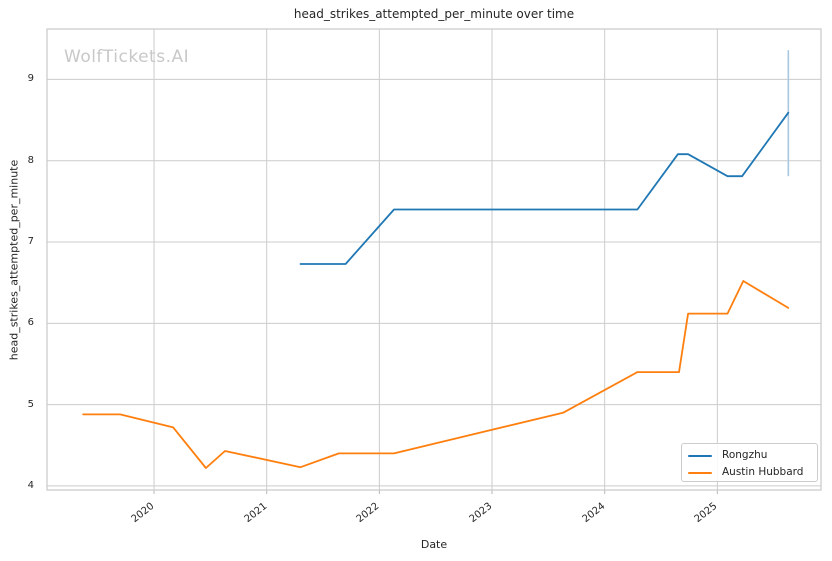  Describe the element at coordinates (14, 260) in the screenshot. I see `y-axis-label: head_strikes_attempted_per_minute` at that location.